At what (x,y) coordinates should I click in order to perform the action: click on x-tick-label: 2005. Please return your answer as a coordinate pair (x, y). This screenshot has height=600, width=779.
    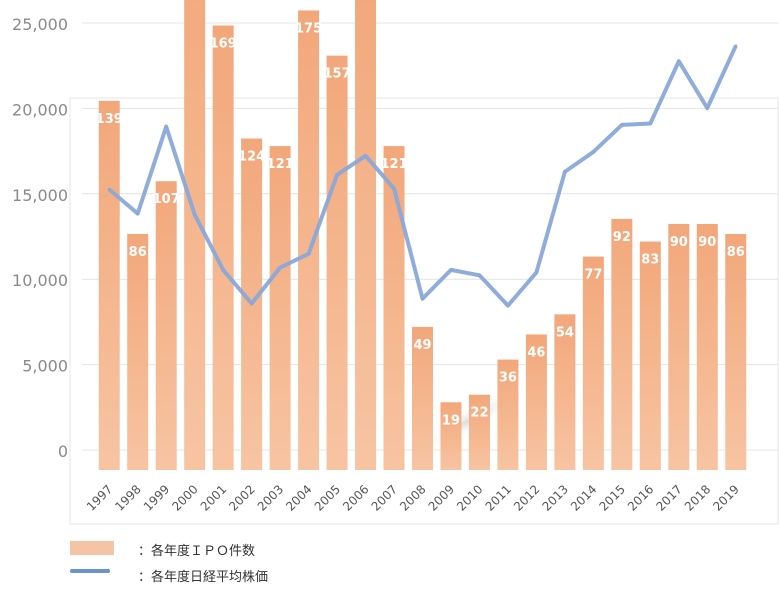
    Looking at the image, I should click on (327, 497).